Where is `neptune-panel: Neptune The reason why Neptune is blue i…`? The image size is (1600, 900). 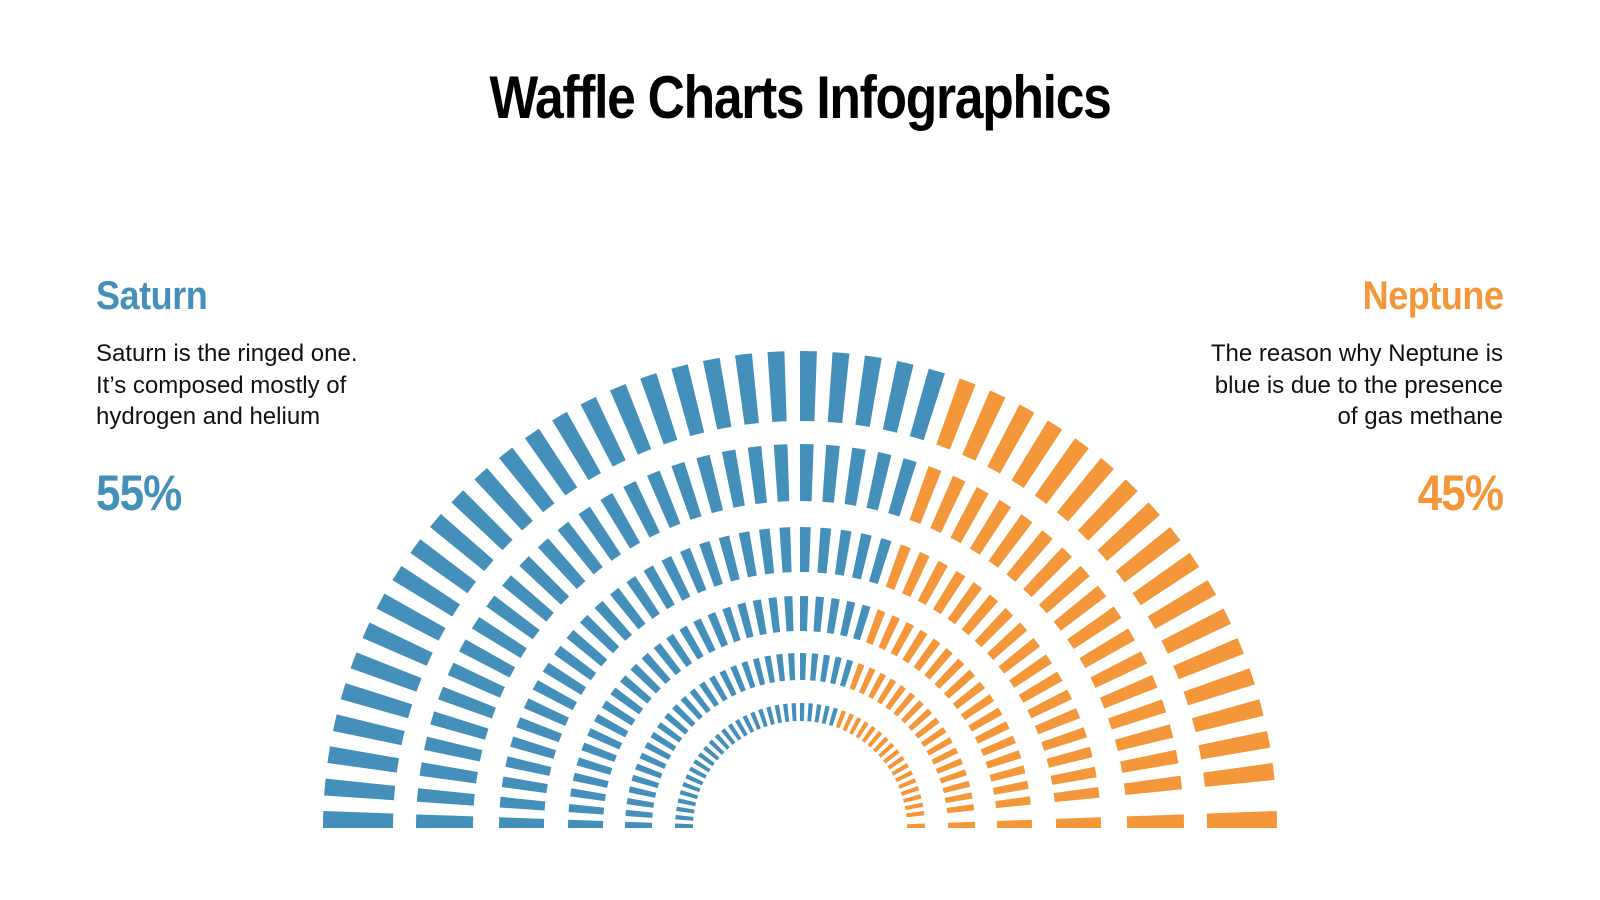 neptune-panel: Neptune The reason why Neptune is blue i… is located at coordinates (1338, 395).